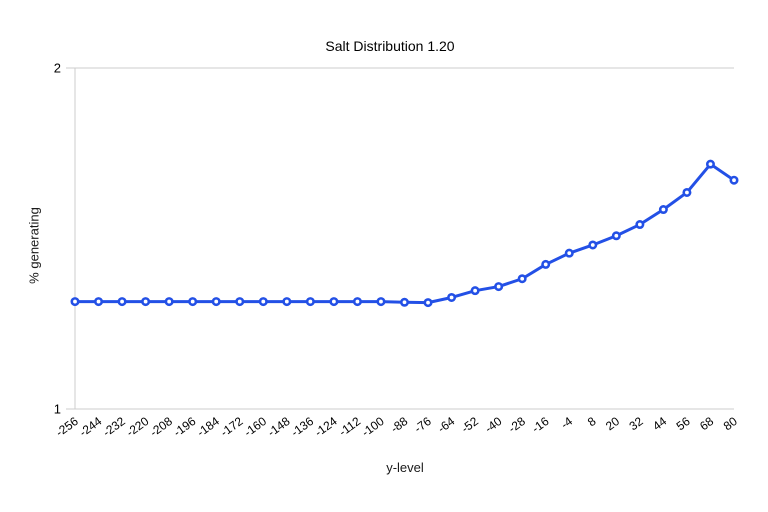 Image resolution: width=768 pixels, height=512 pixels. Describe the element at coordinates (302, 427) in the screenshot. I see `x-tick-label: -136` at that location.